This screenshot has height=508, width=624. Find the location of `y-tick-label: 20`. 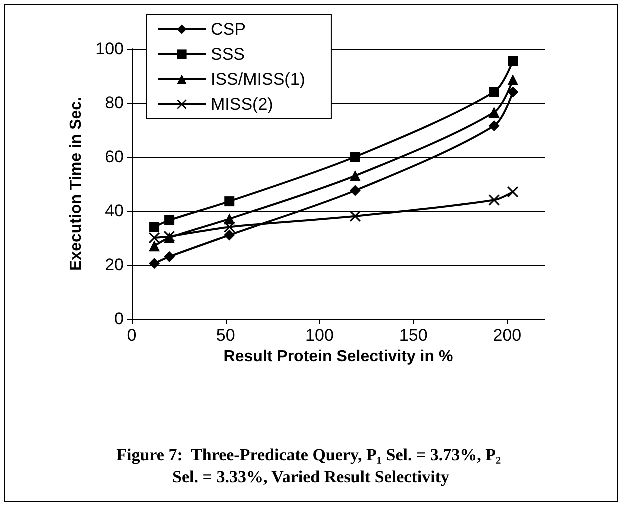

y-tick-label: 20 is located at coordinates (114, 265).